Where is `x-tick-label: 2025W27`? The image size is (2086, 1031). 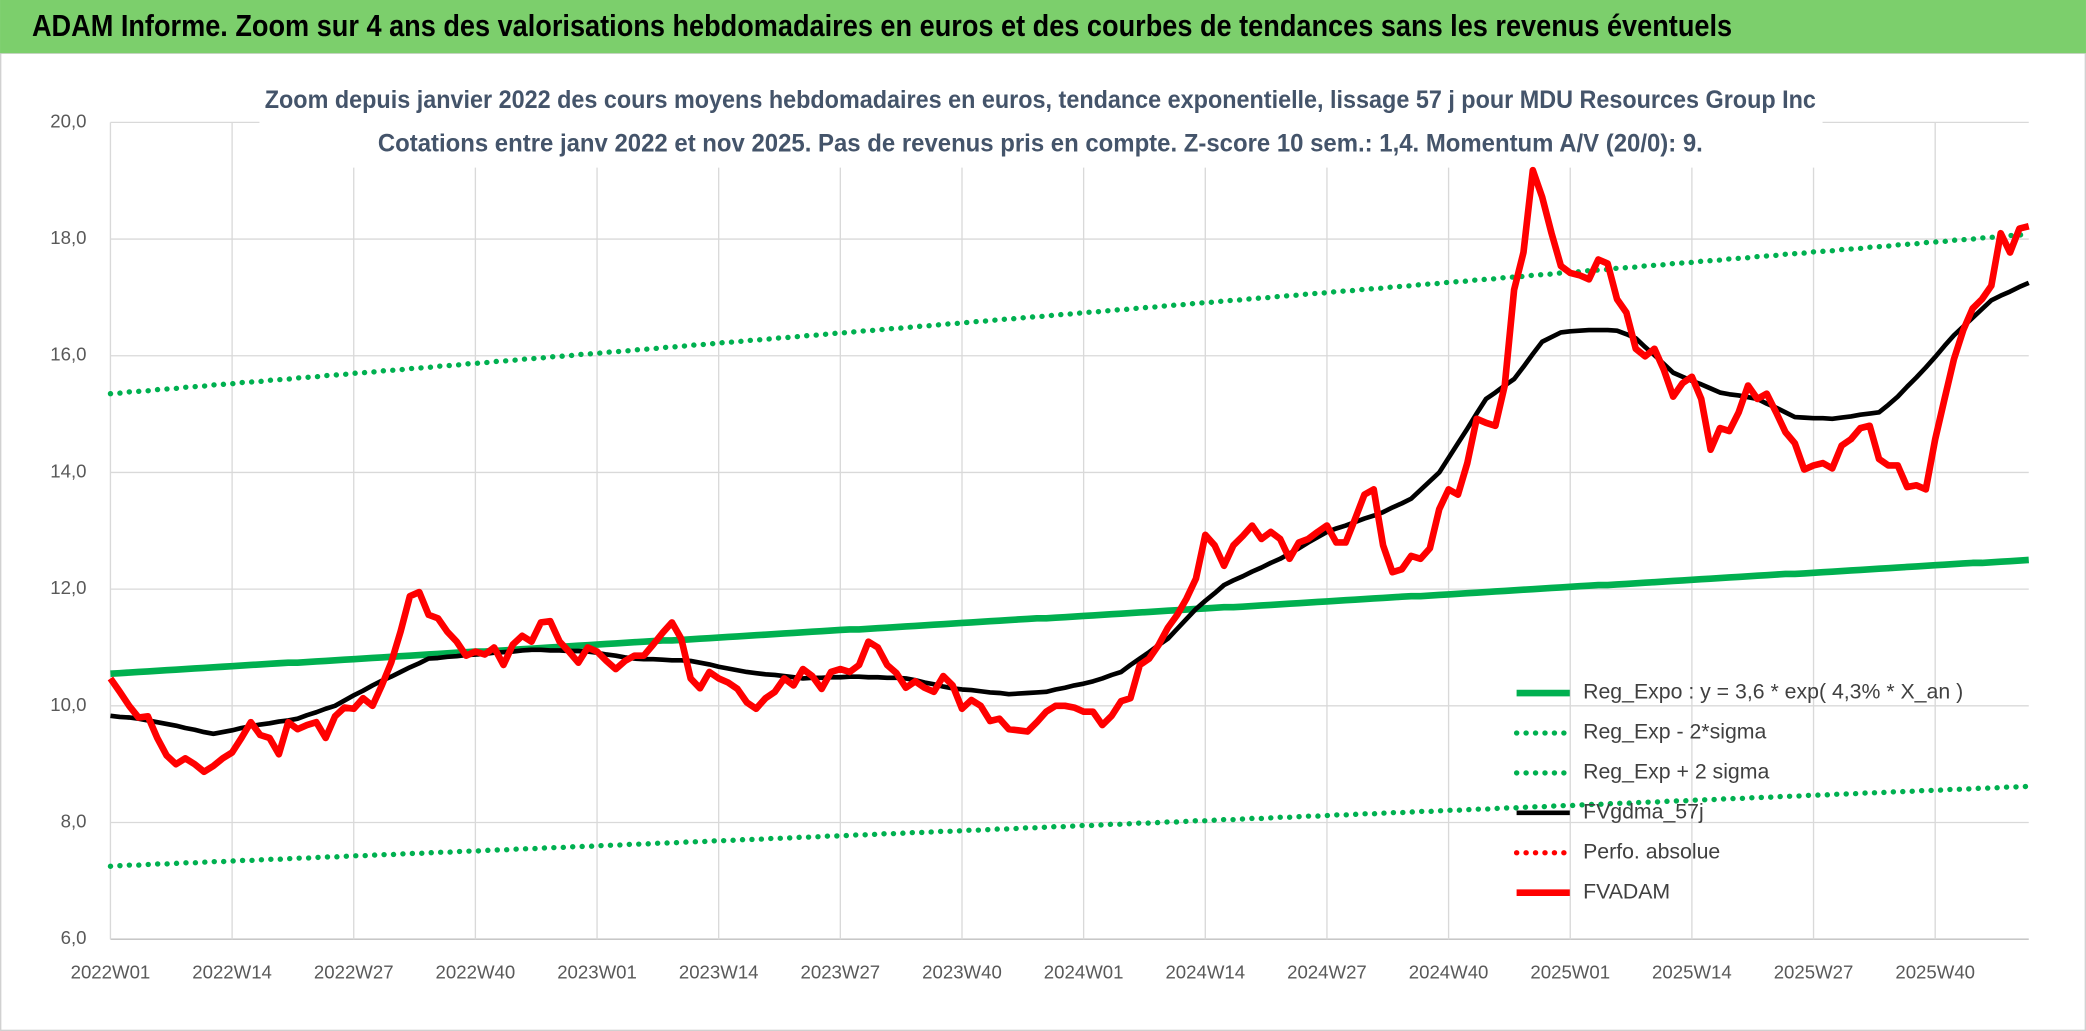 x-tick-label: 2025W27 is located at coordinates (1814, 972).